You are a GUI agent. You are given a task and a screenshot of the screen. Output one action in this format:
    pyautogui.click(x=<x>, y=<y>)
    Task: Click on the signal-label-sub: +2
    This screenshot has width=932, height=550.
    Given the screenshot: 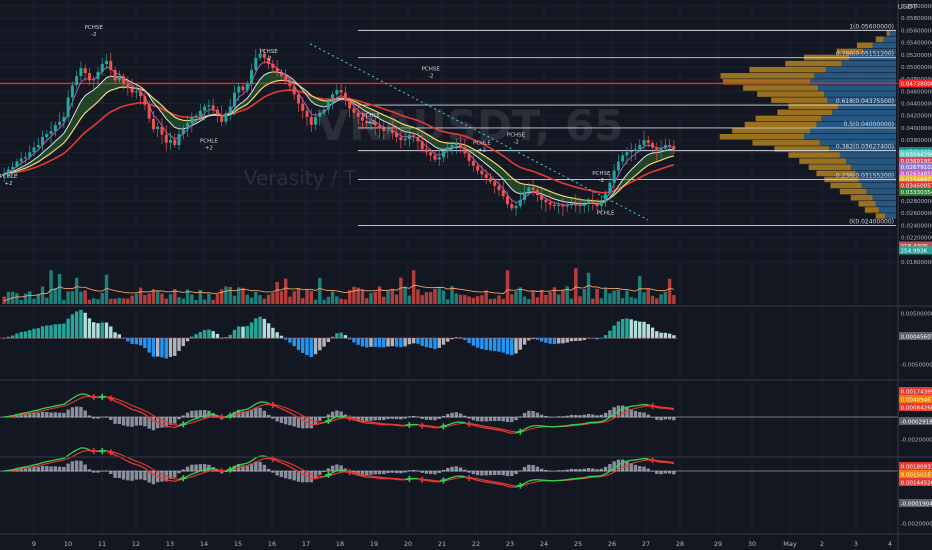 What is the action you would take?
    pyautogui.click(x=482, y=150)
    